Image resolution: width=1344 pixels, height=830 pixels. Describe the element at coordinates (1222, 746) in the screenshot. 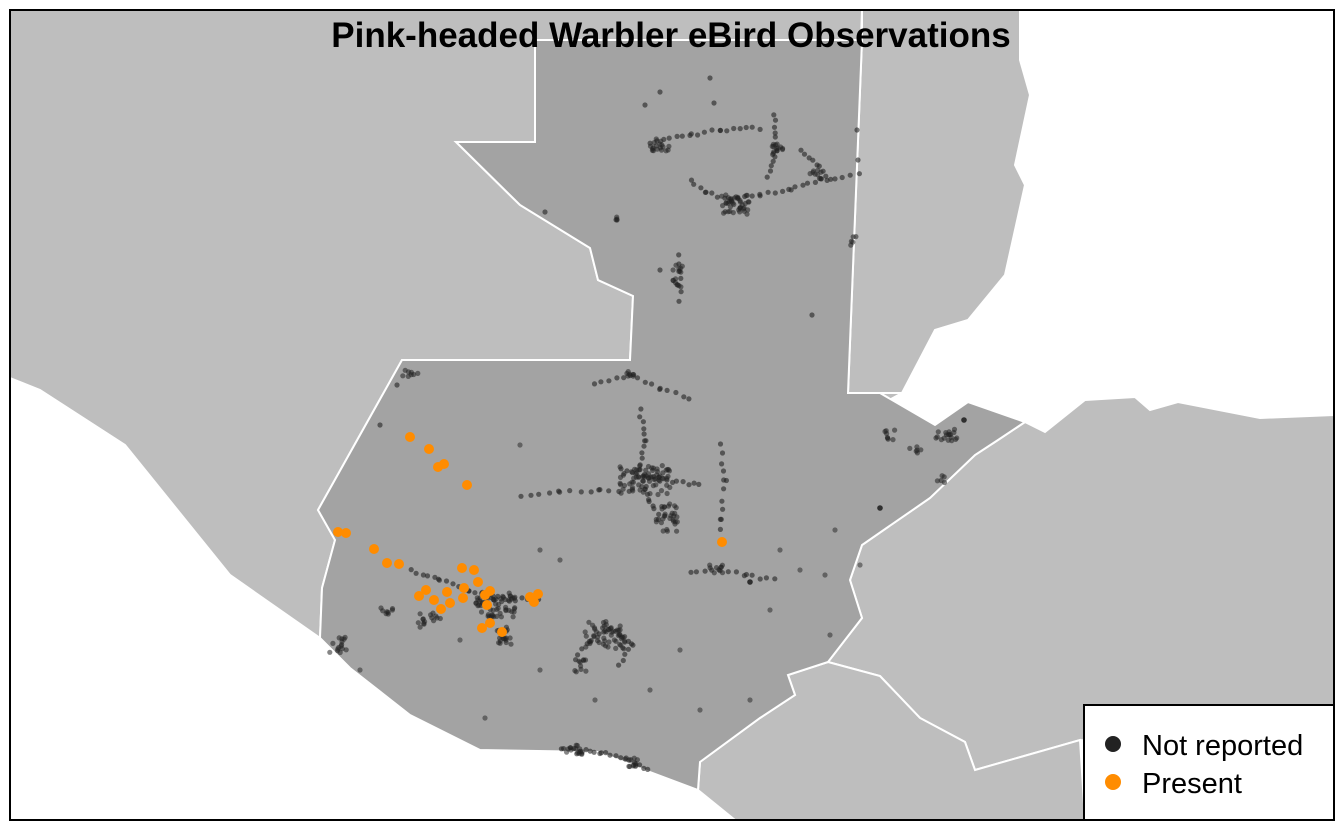

I see `legend-not-reported-label: Not reported` at that location.